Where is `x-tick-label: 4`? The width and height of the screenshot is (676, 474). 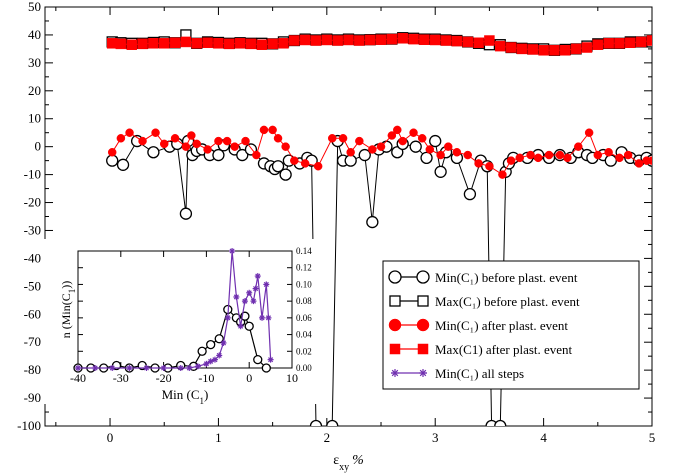 x-tick-label: 4 is located at coordinates (543, 437).